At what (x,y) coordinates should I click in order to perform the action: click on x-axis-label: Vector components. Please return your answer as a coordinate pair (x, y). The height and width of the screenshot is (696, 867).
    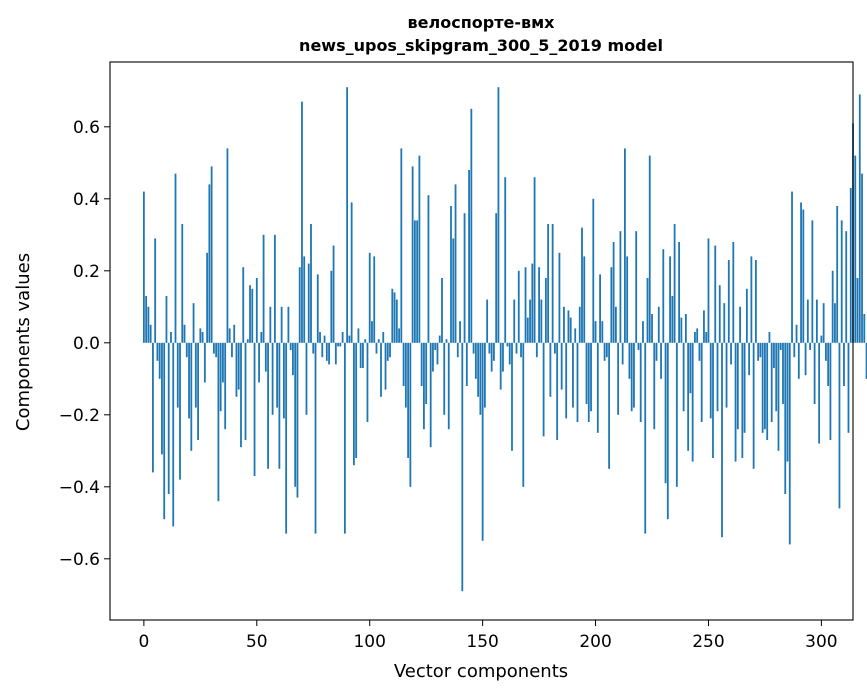
    Looking at the image, I should click on (481, 671).